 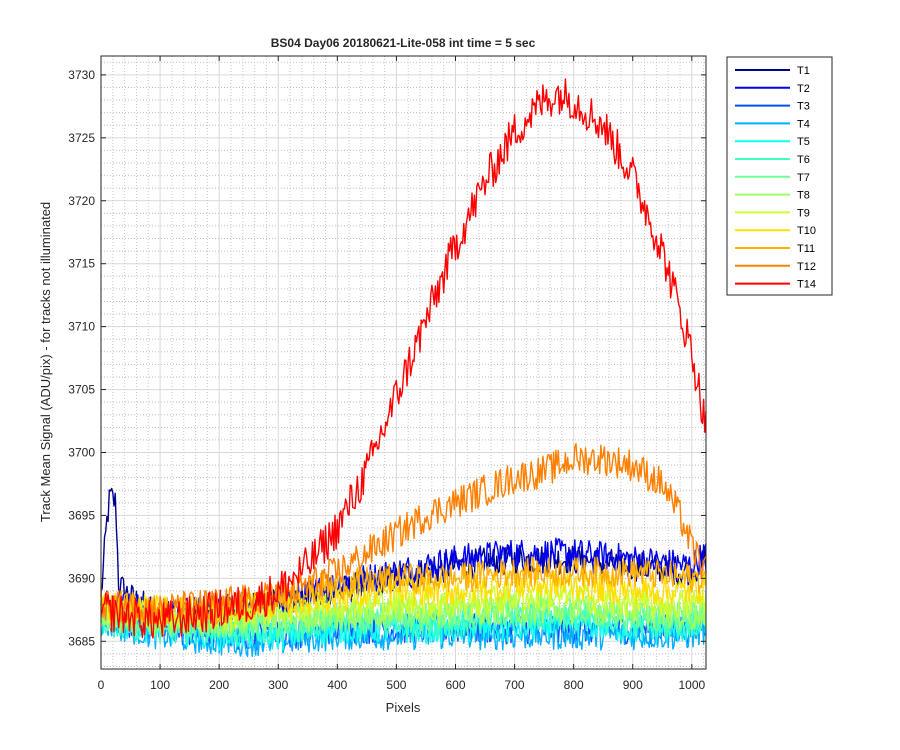 I want to click on y-tick-label: 3695, so click(x=81, y=515).